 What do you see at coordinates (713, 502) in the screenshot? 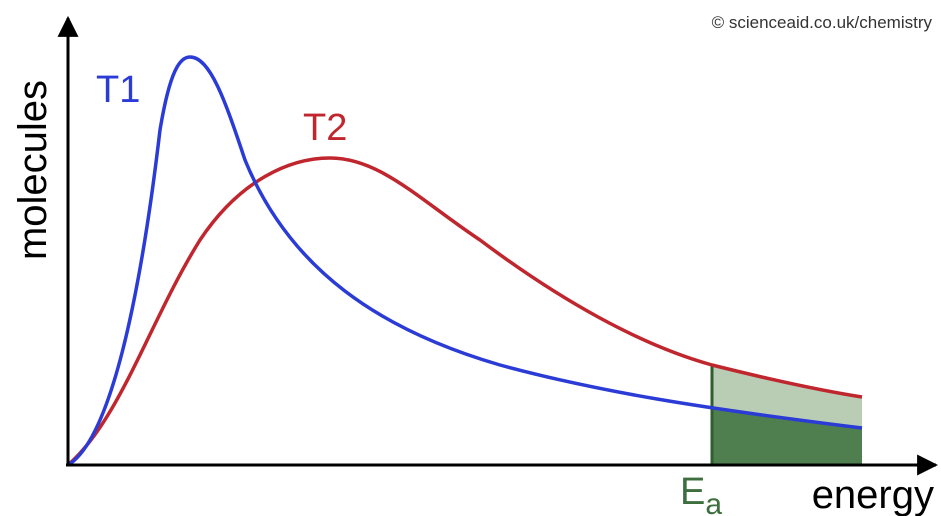
I see `ea-subscript: a` at bounding box center [713, 502].